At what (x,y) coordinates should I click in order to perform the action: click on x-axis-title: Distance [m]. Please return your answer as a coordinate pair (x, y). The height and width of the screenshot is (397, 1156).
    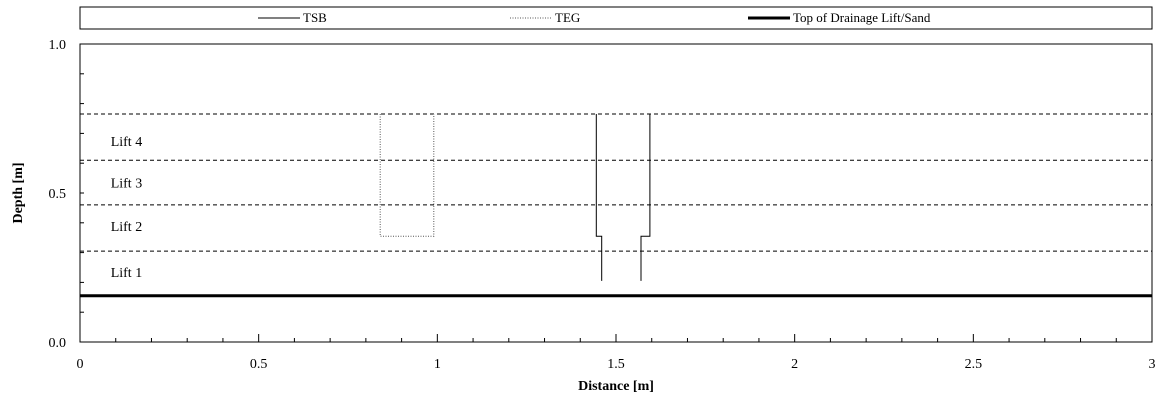
    Looking at the image, I should click on (616, 386).